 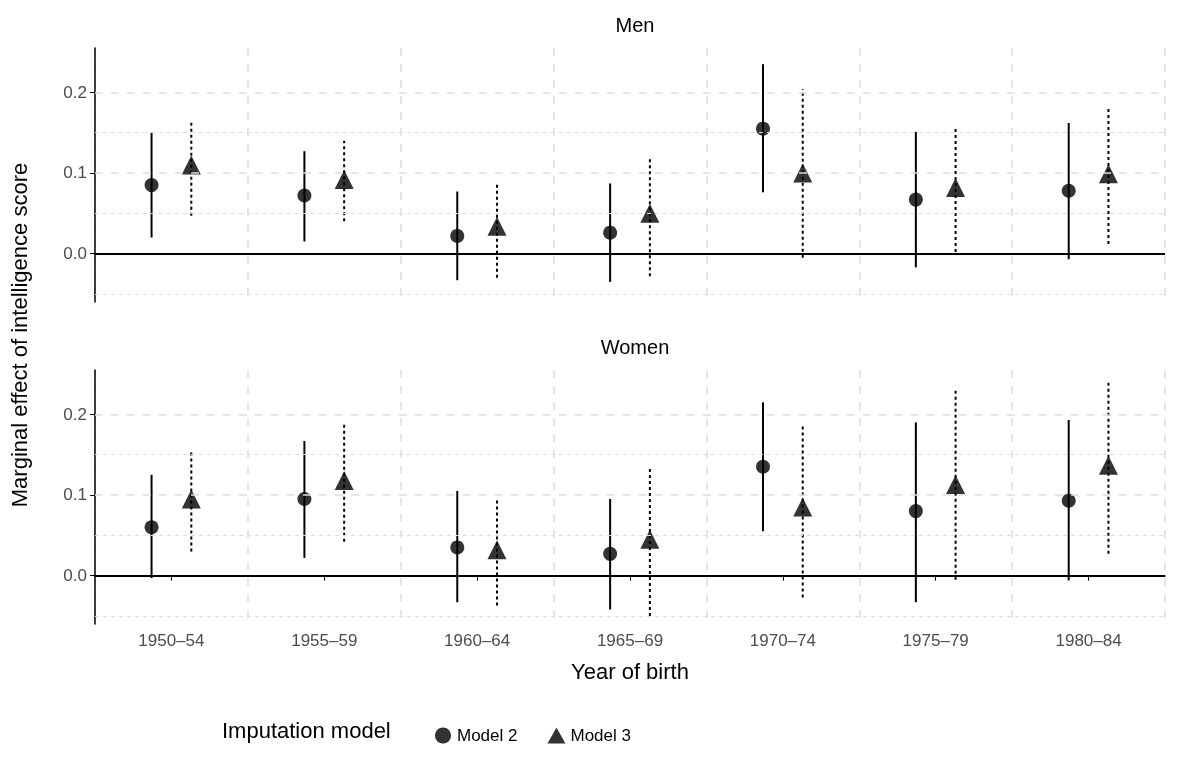 What do you see at coordinates (306, 730) in the screenshot?
I see `legend-title: Imputation model` at bounding box center [306, 730].